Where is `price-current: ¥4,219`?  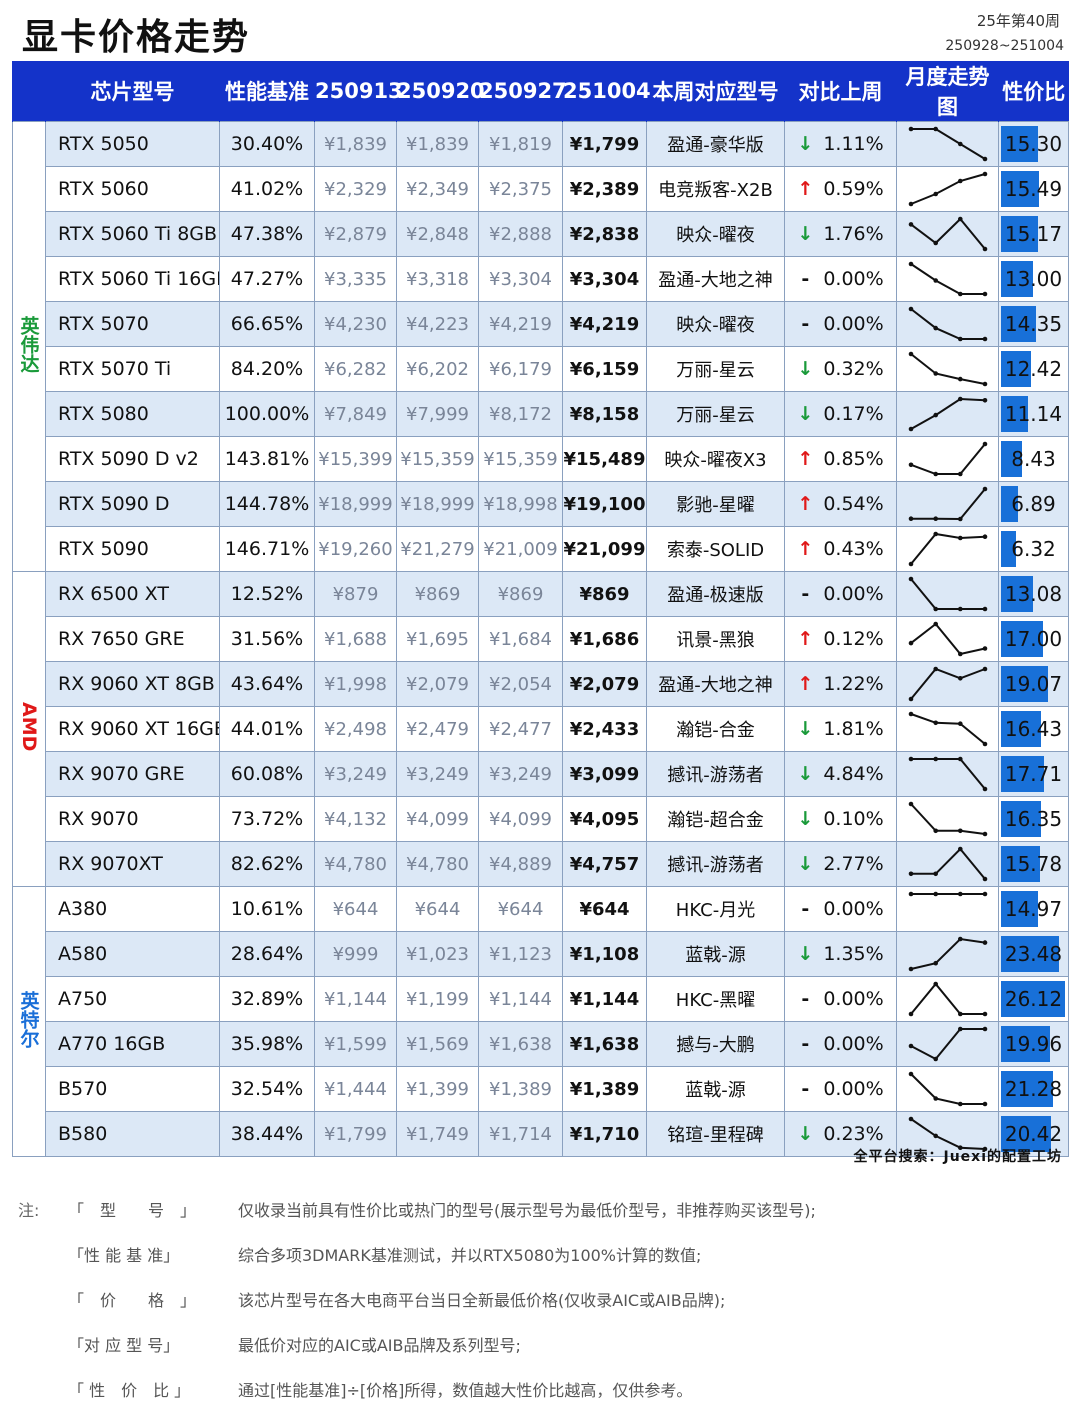
price-current: ¥4,219 is located at coordinates (604, 324).